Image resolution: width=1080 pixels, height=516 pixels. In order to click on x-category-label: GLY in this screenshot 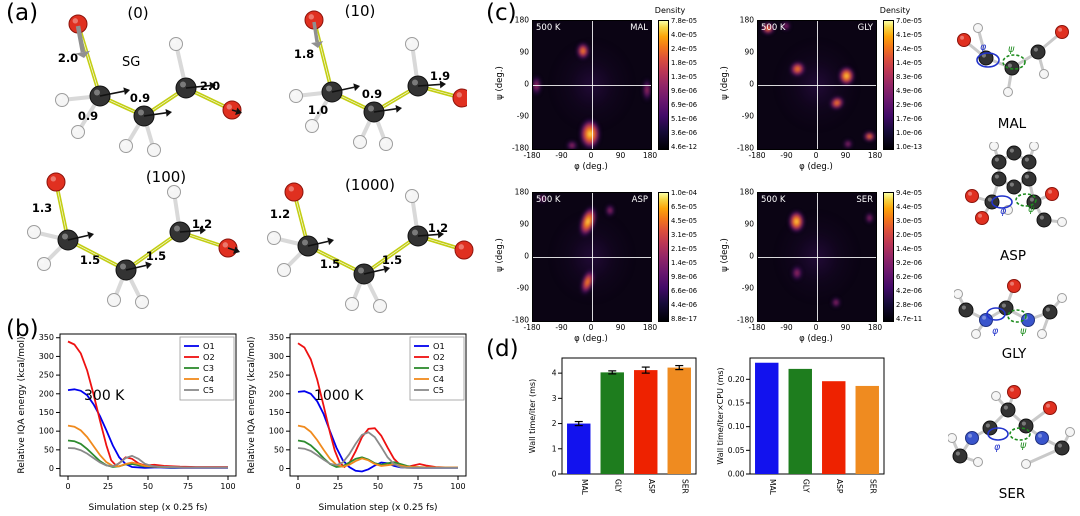, I will do `click(805, 486)`.